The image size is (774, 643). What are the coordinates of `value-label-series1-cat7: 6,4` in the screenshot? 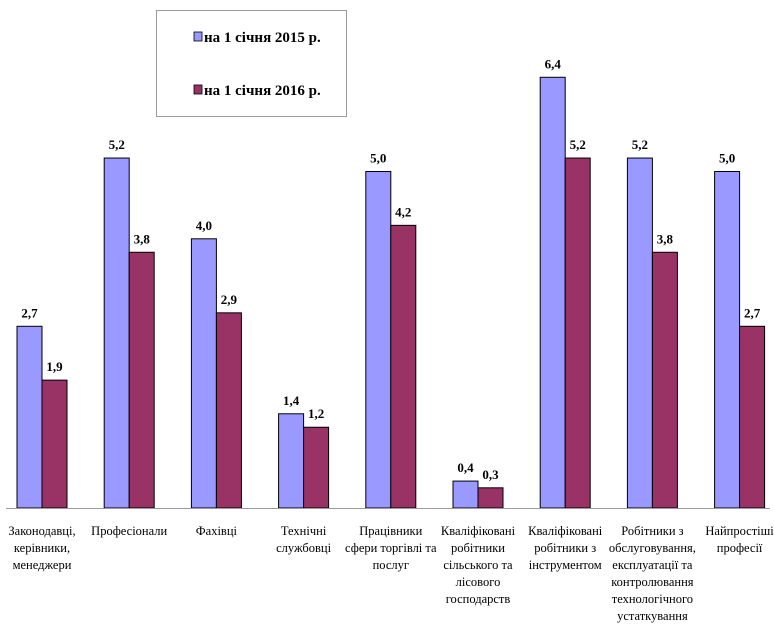 It's located at (553, 63).